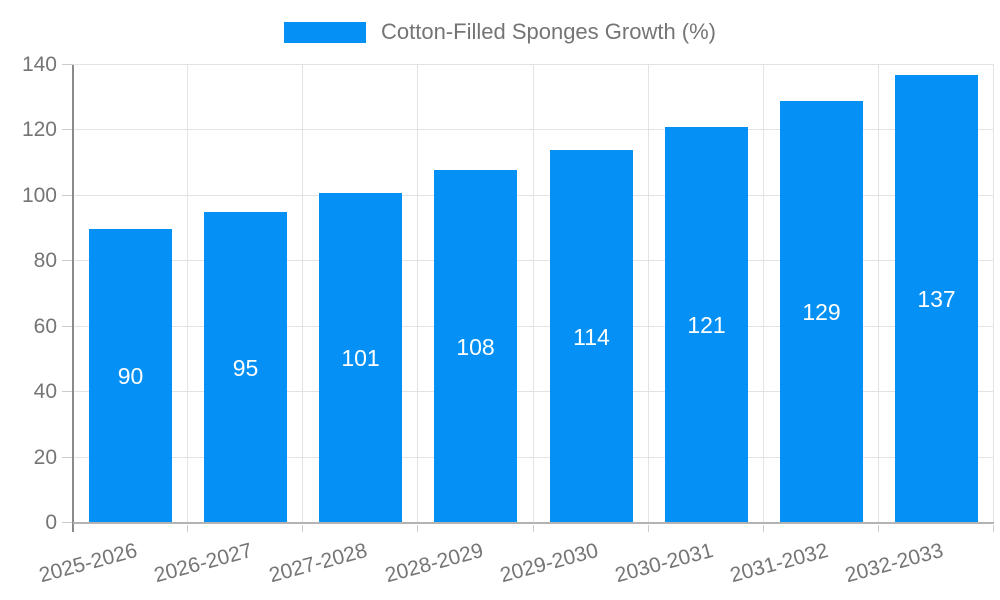 The width and height of the screenshot is (1000, 600). What do you see at coordinates (664, 563) in the screenshot?
I see `x-tick-label: 2030-2031` at bounding box center [664, 563].